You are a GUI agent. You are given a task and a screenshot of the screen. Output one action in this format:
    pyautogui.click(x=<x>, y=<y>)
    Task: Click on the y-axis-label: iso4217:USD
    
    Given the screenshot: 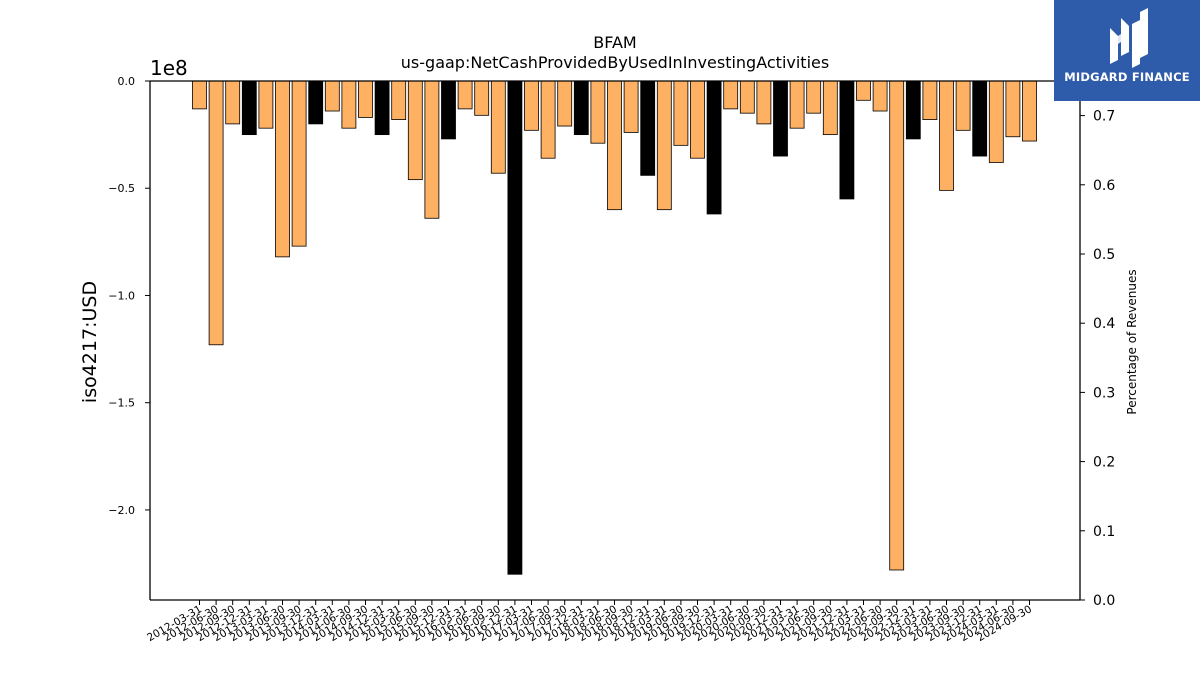 What is the action you would take?
    pyautogui.click(x=90, y=342)
    